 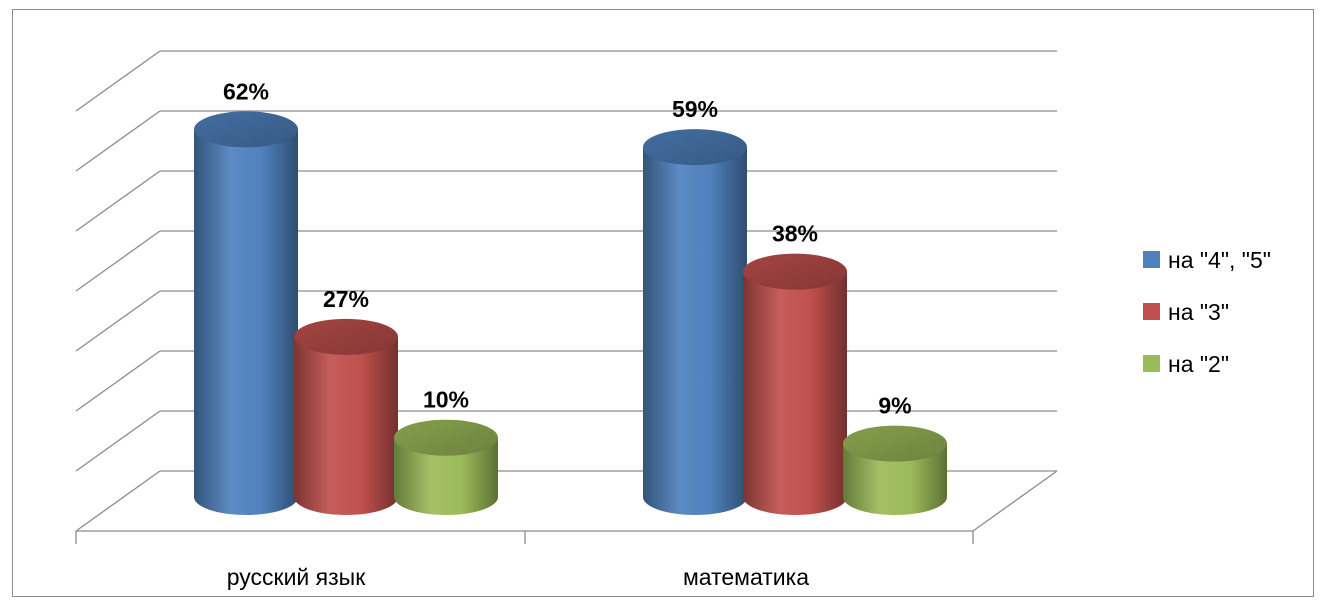 What do you see at coordinates (894, 406) in the screenshot?
I see `data-label: 9%` at bounding box center [894, 406].